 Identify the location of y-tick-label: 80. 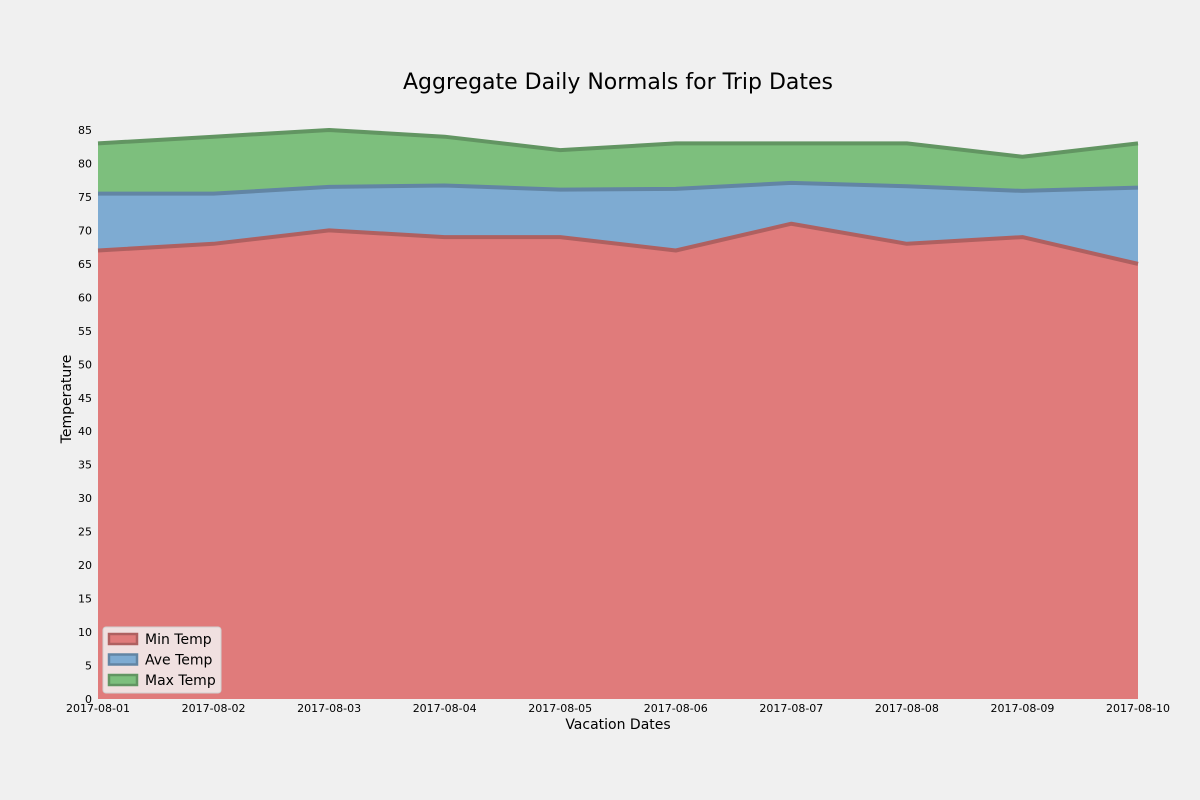
(85, 163).